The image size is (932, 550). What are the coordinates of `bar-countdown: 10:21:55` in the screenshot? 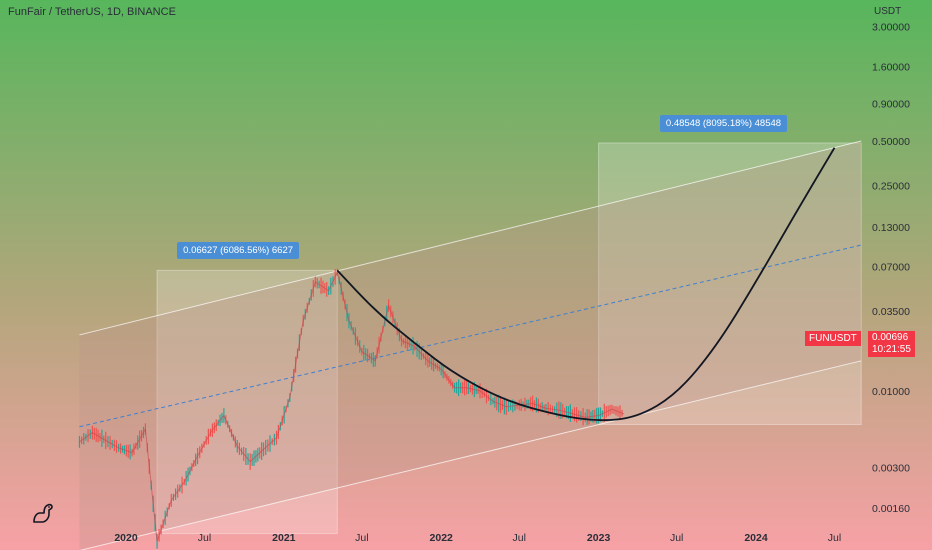 It's located at (891, 349).